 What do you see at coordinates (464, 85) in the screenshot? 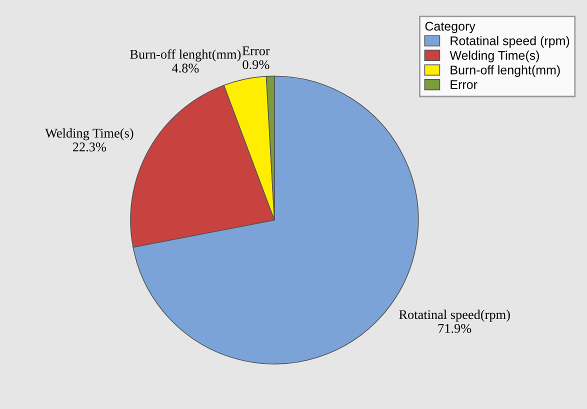
I see `legend-label: Error` at bounding box center [464, 85].